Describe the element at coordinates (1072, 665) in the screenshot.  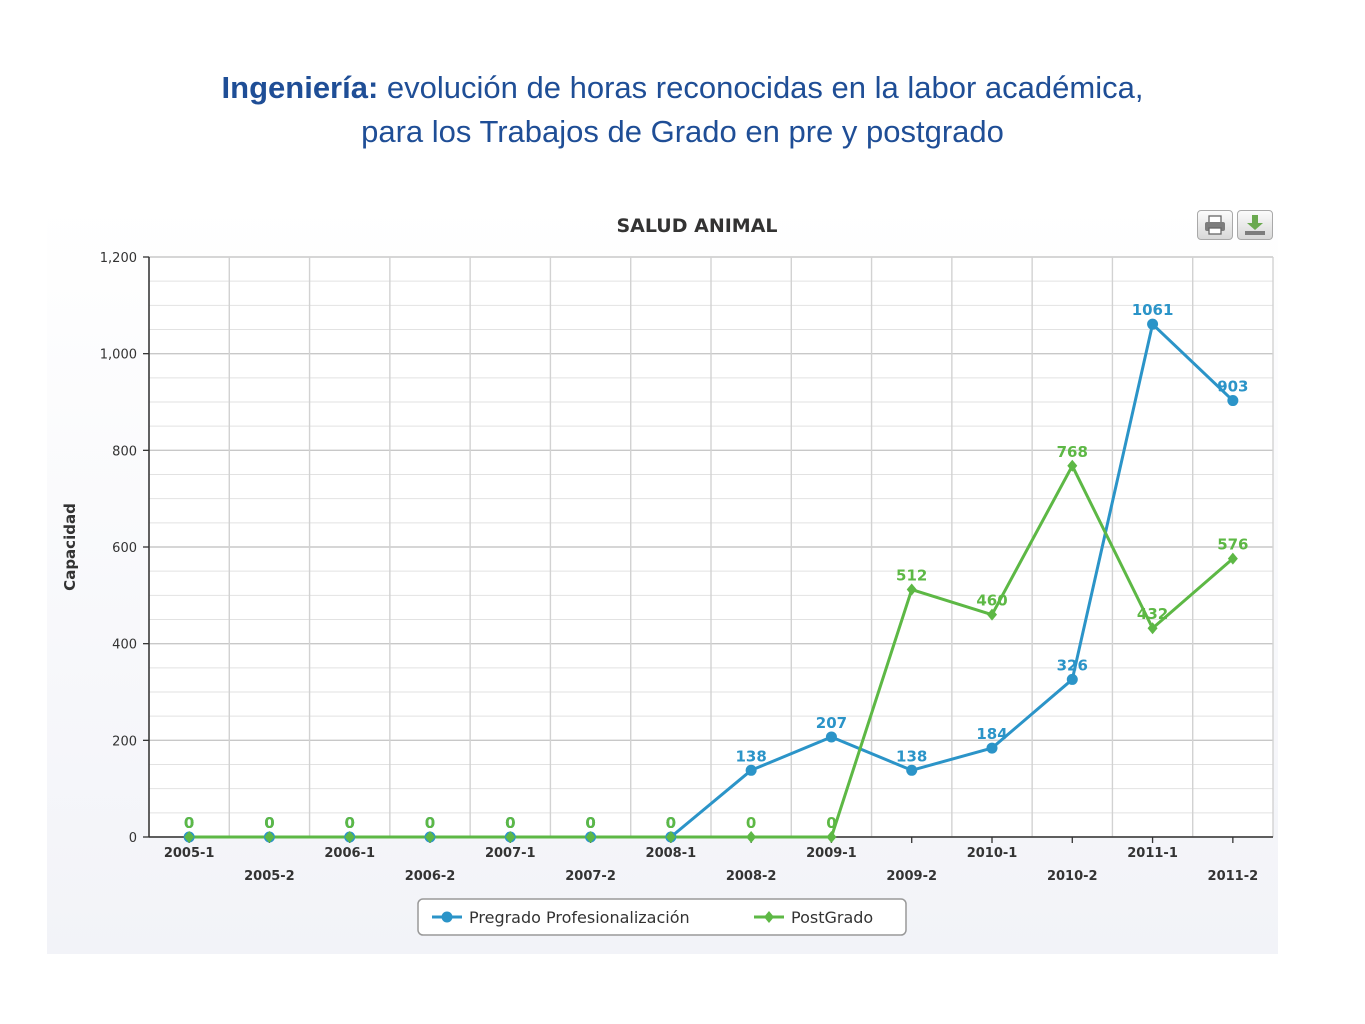
I see `data-label: 326` at that location.